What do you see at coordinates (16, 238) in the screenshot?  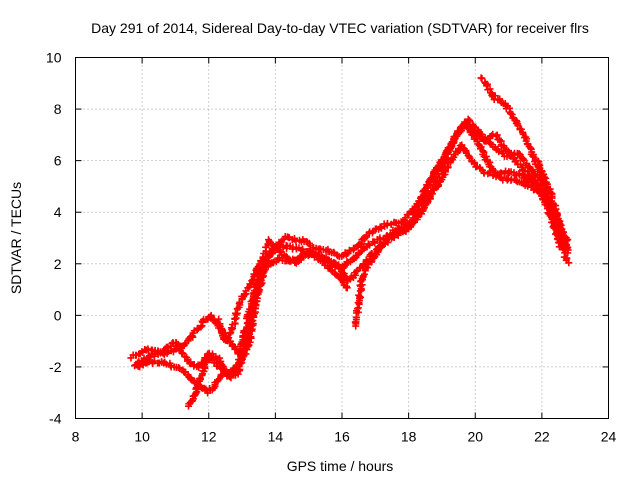 I see `y-axis-label: SDTVAR / TECUs` at bounding box center [16, 238].